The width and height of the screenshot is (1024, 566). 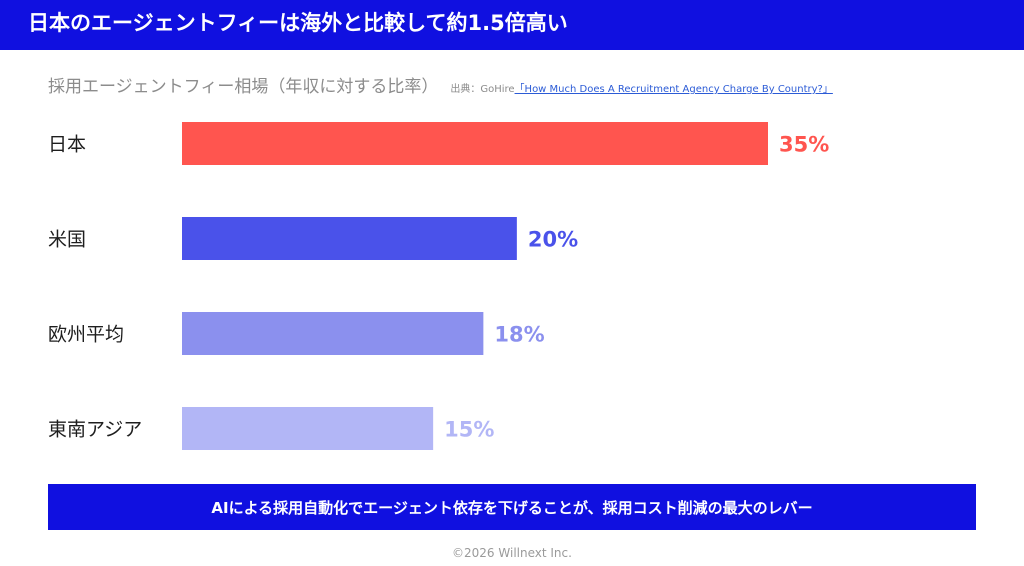 I want to click on category-label: 欧州平均, so click(x=86, y=335).